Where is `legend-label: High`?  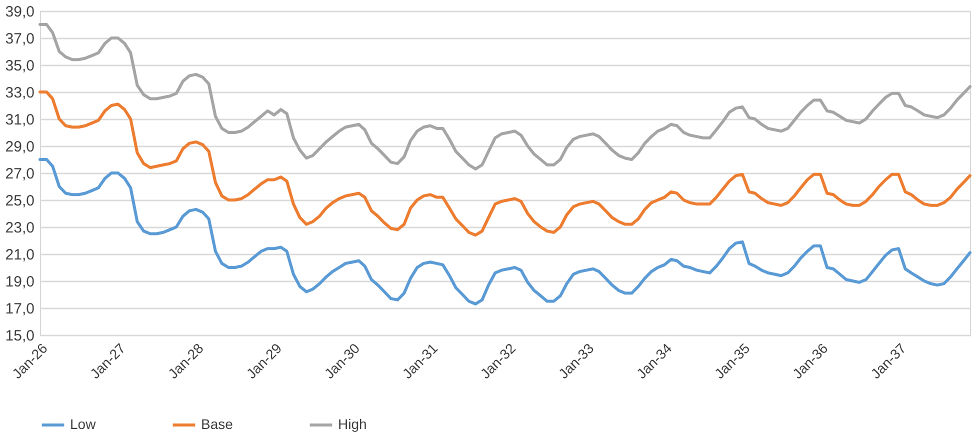 legend-label: High is located at coordinates (352, 424).